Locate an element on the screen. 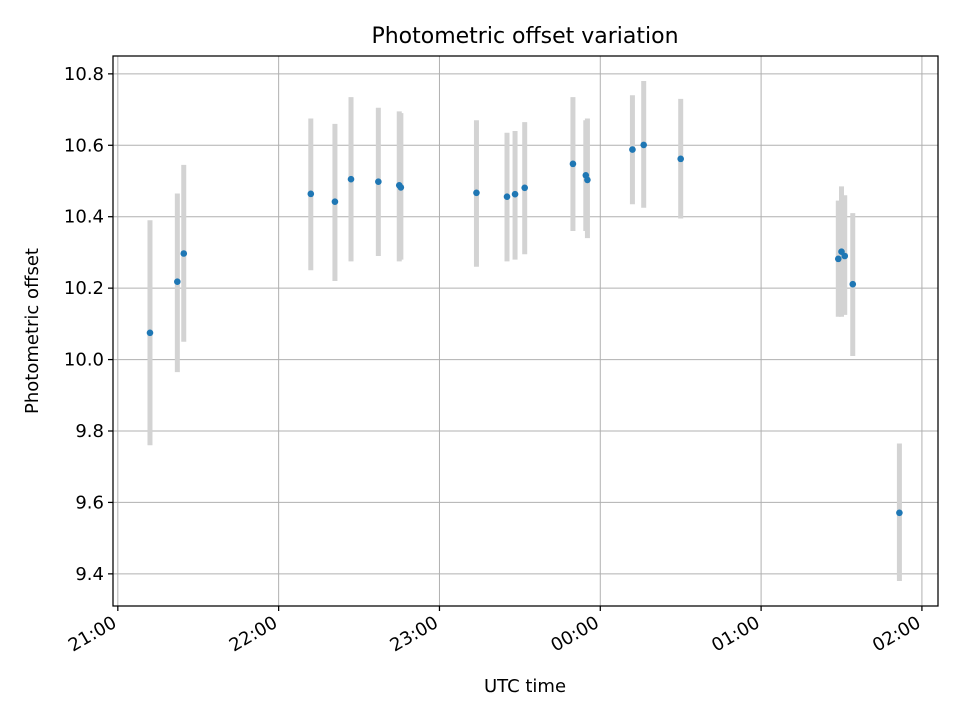 Image resolution: width=960 pixels, height=720 pixels. chart-title: Photometric offset variation is located at coordinates (524, 36).